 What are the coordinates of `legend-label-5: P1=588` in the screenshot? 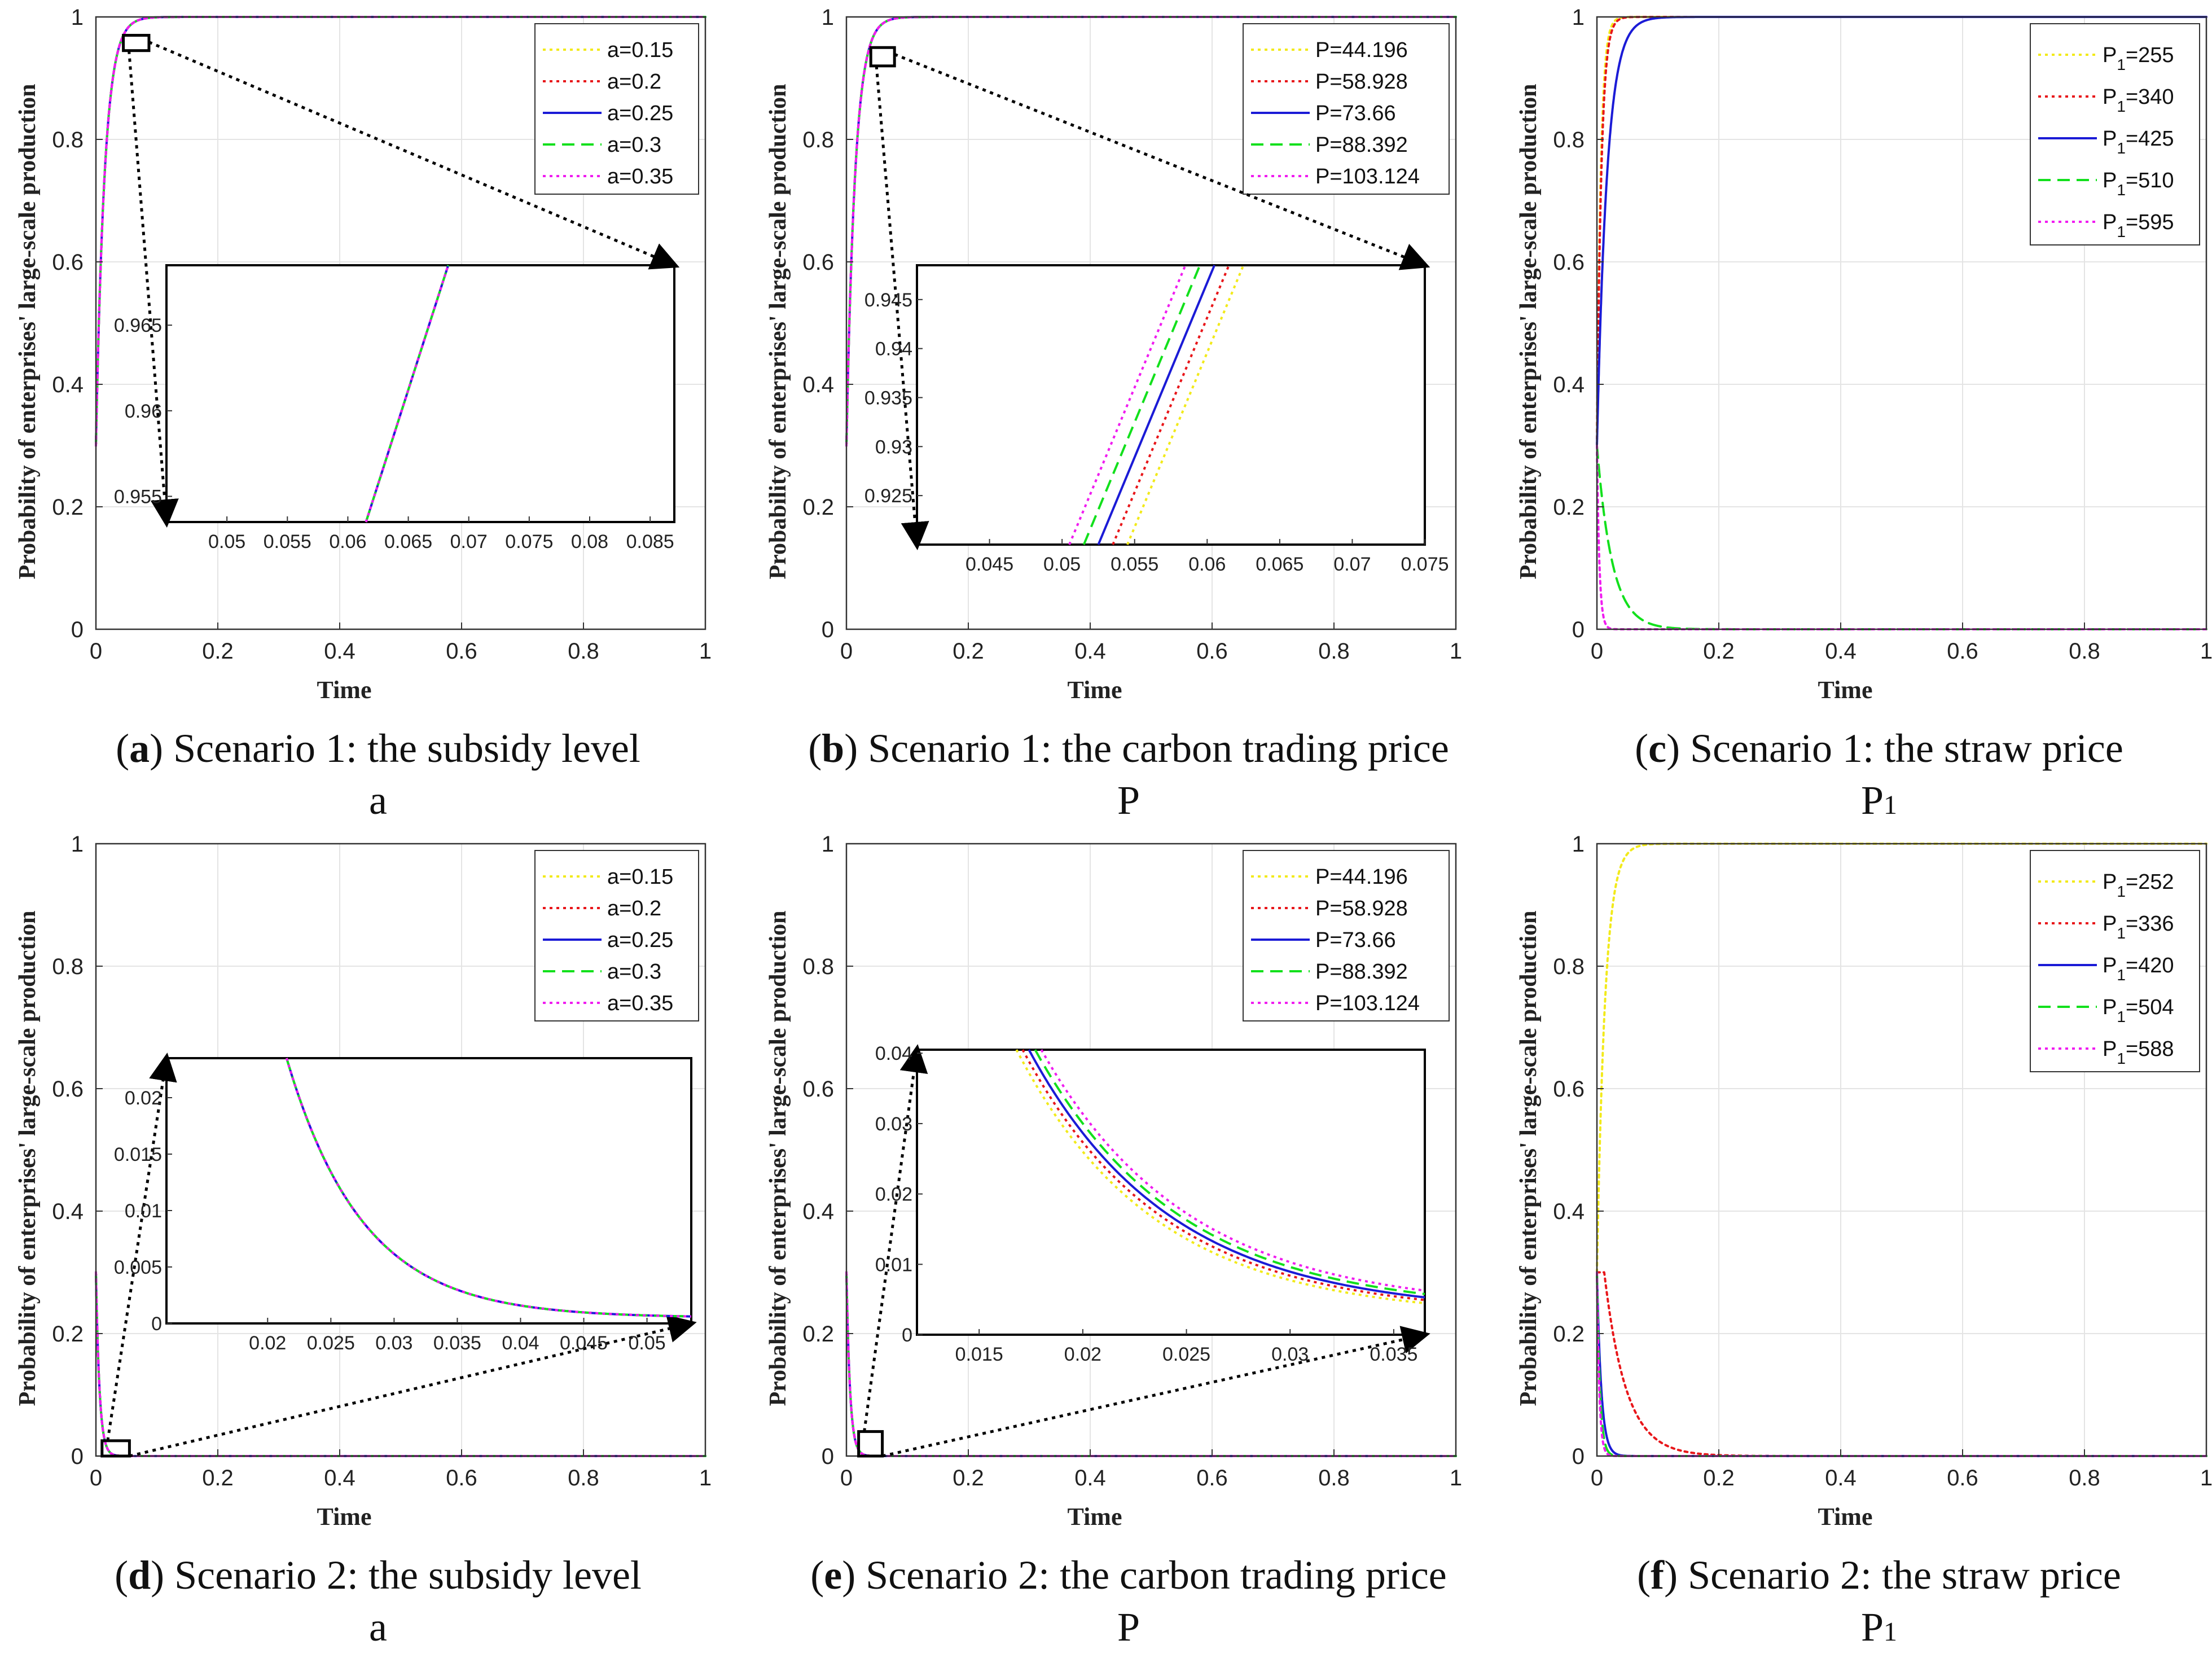 It's located at (2138, 1052).